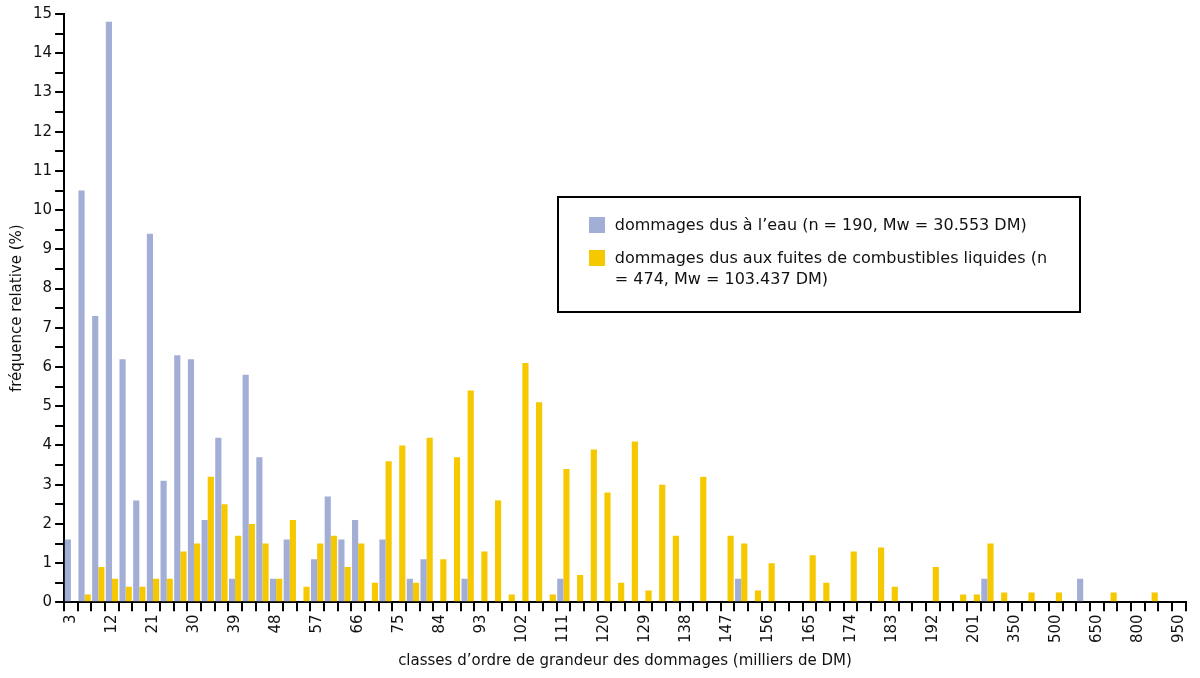  What do you see at coordinates (42, 209) in the screenshot?
I see `y-tick-label: 10` at bounding box center [42, 209].